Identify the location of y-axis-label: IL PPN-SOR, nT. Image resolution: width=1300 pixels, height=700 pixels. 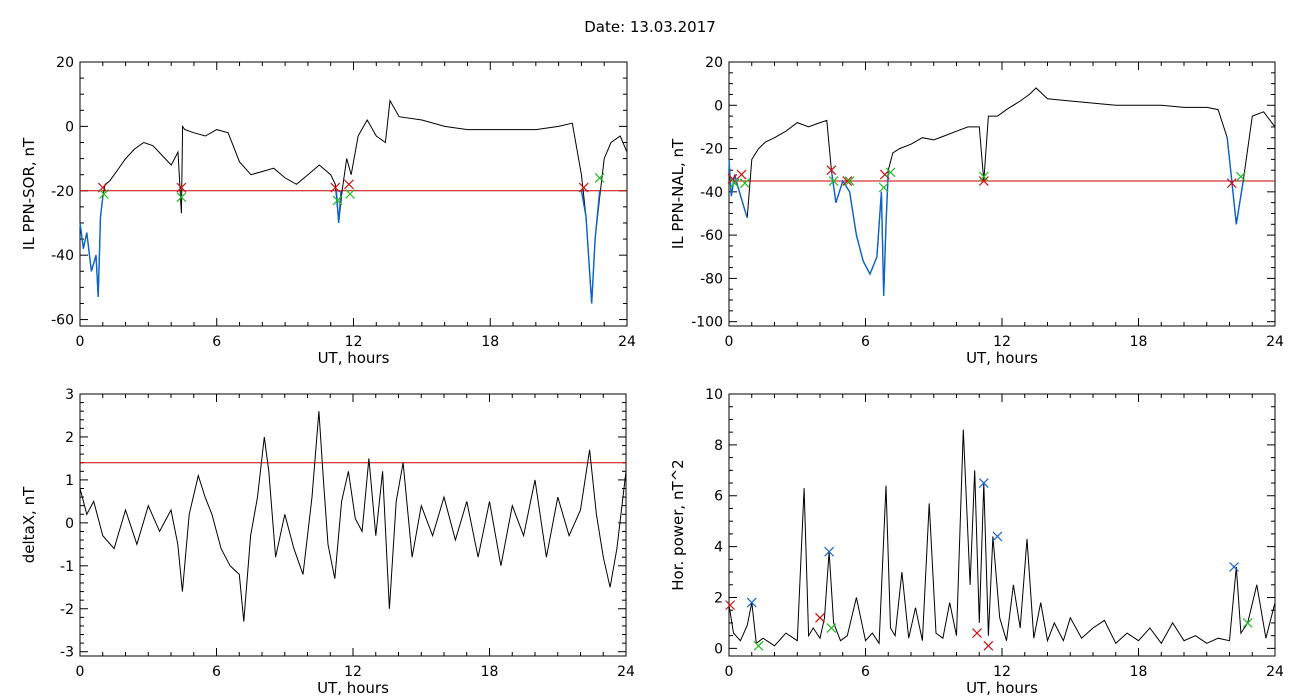
(29, 193).